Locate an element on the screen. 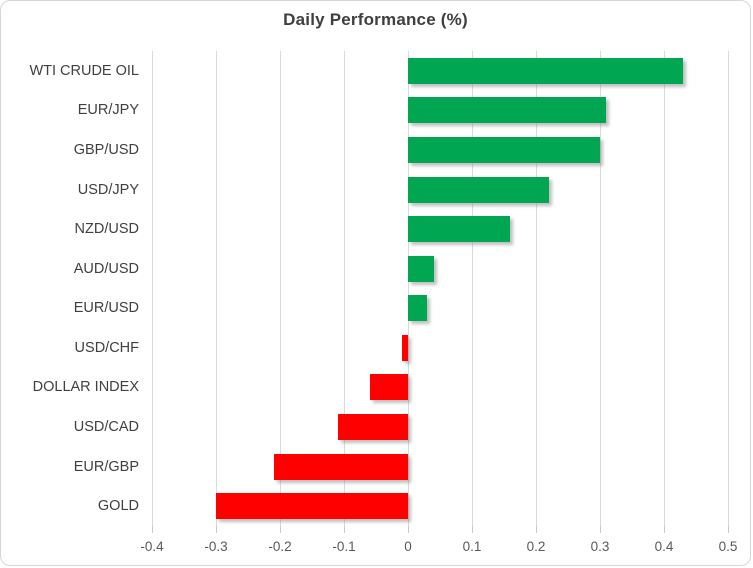 Image resolution: width=753 pixels, height=568 pixels. x-tick-label: 0.4 is located at coordinates (664, 546).